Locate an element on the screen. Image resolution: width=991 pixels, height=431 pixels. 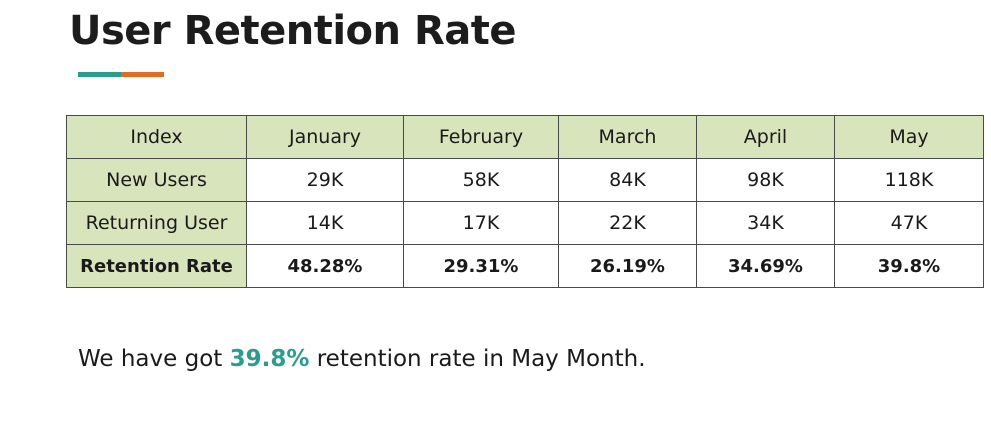
table-cell: 17K is located at coordinates (481, 223).